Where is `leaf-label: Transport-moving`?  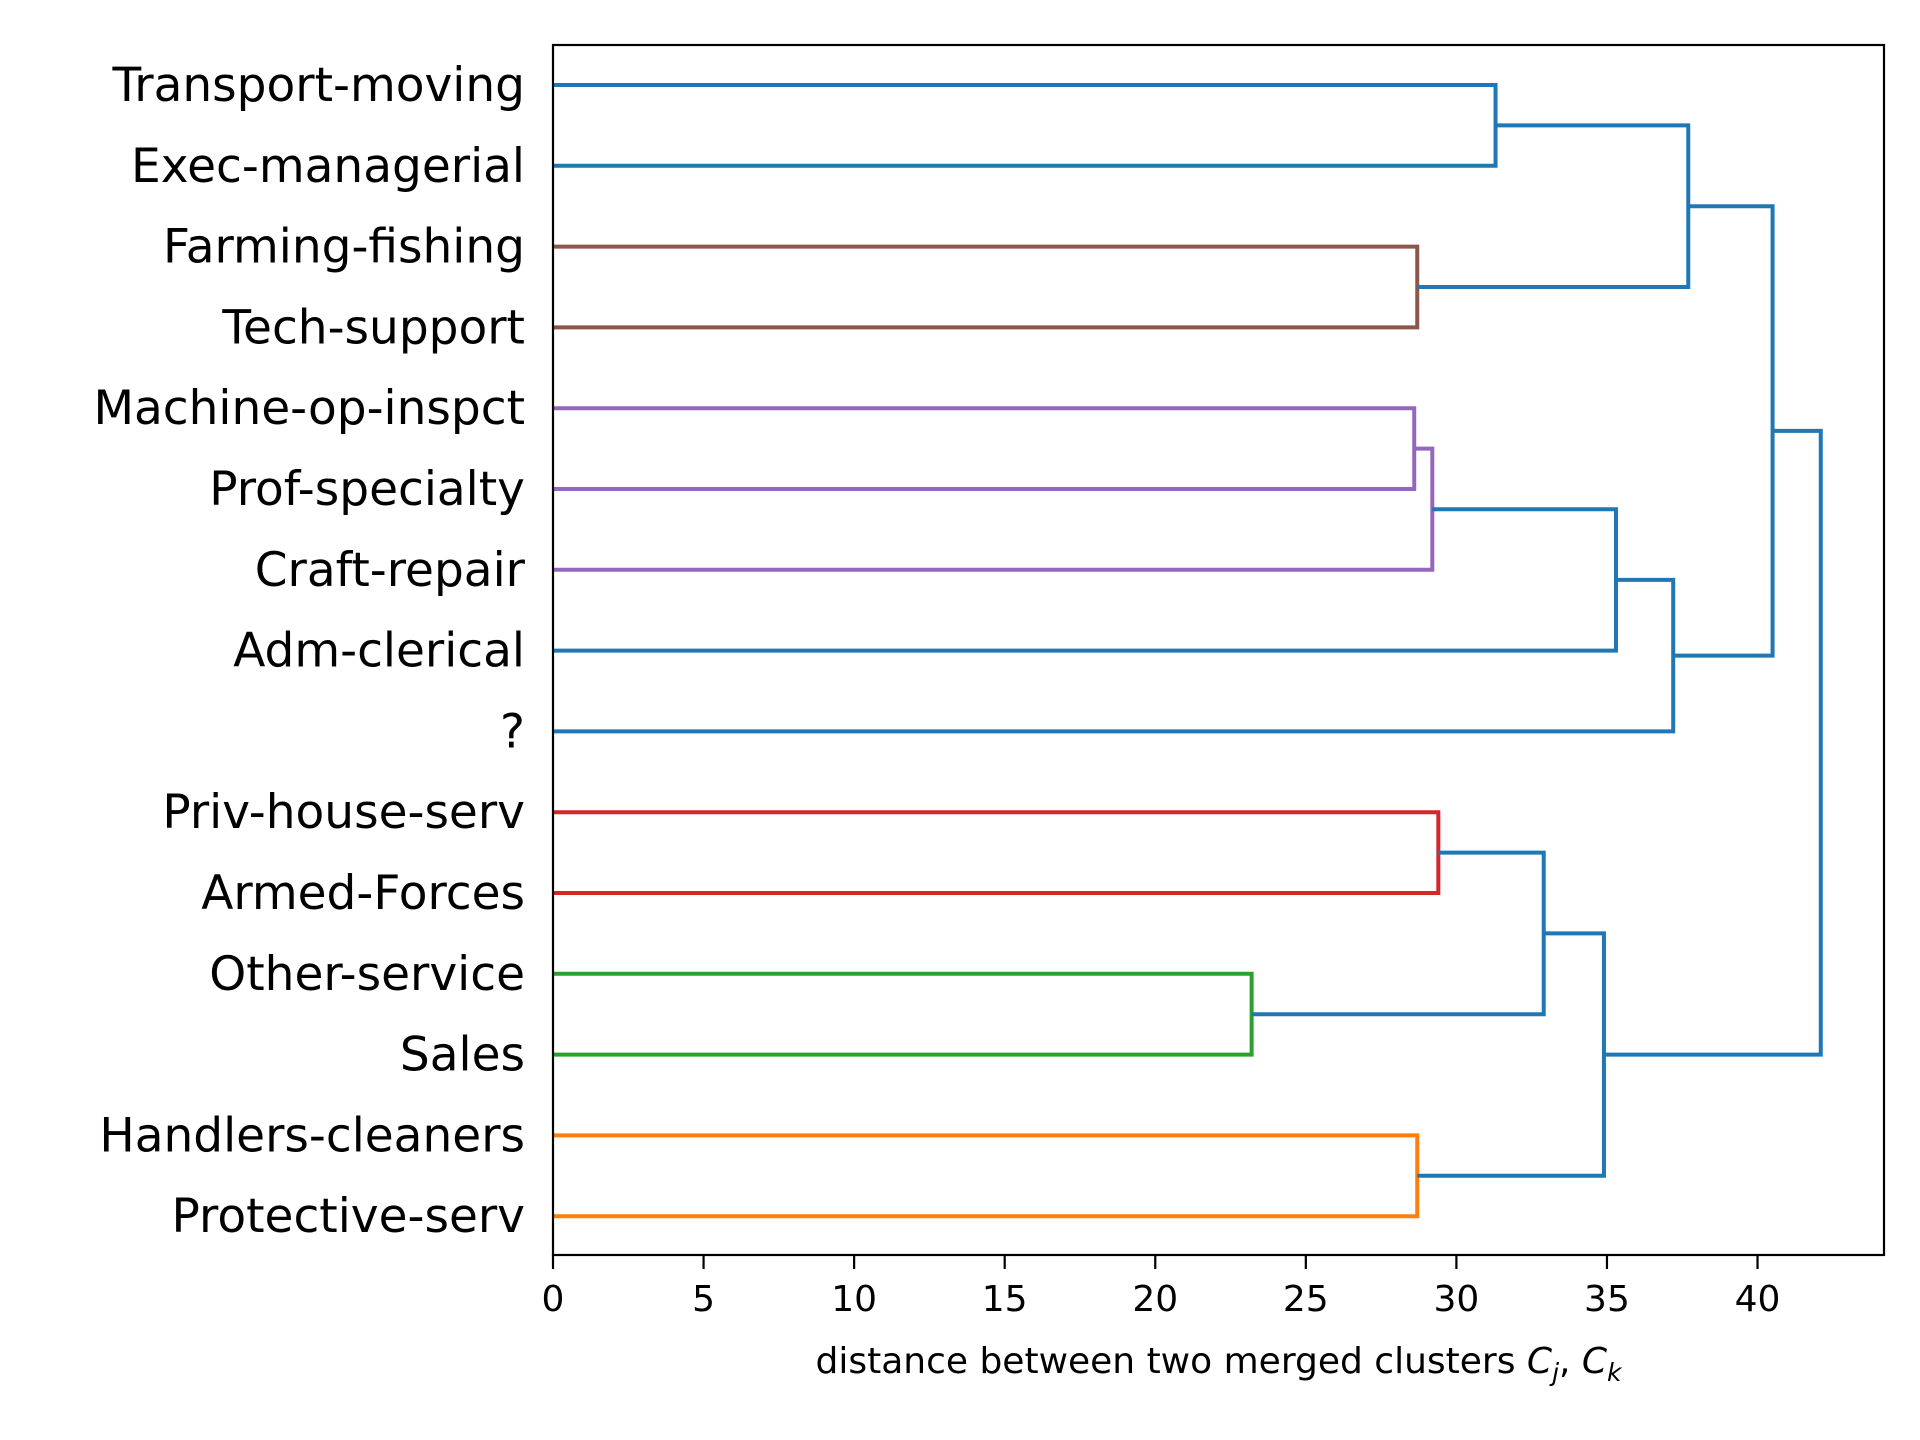
leaf-label: Transport-moving is located at coordinates (318, 85).